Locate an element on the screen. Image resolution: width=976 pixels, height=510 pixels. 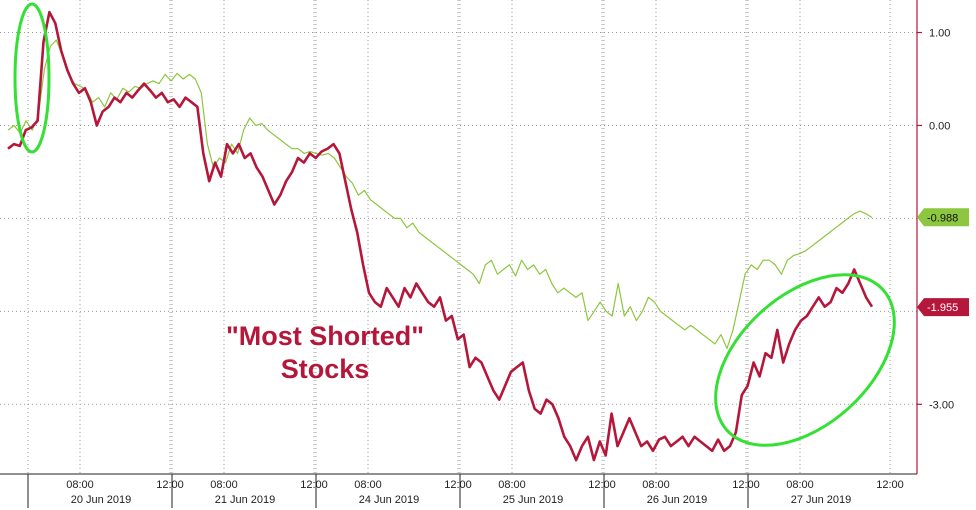
y-tick-label: 1.00 is located at coordinates (939, 34).